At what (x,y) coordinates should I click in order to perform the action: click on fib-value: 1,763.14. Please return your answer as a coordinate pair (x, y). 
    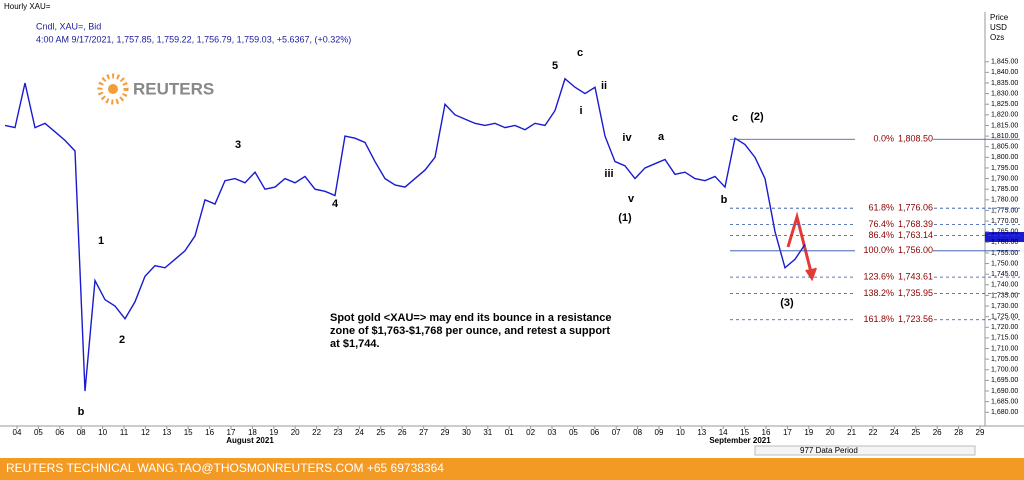
    Looking at the image, I should click on (915, 235).